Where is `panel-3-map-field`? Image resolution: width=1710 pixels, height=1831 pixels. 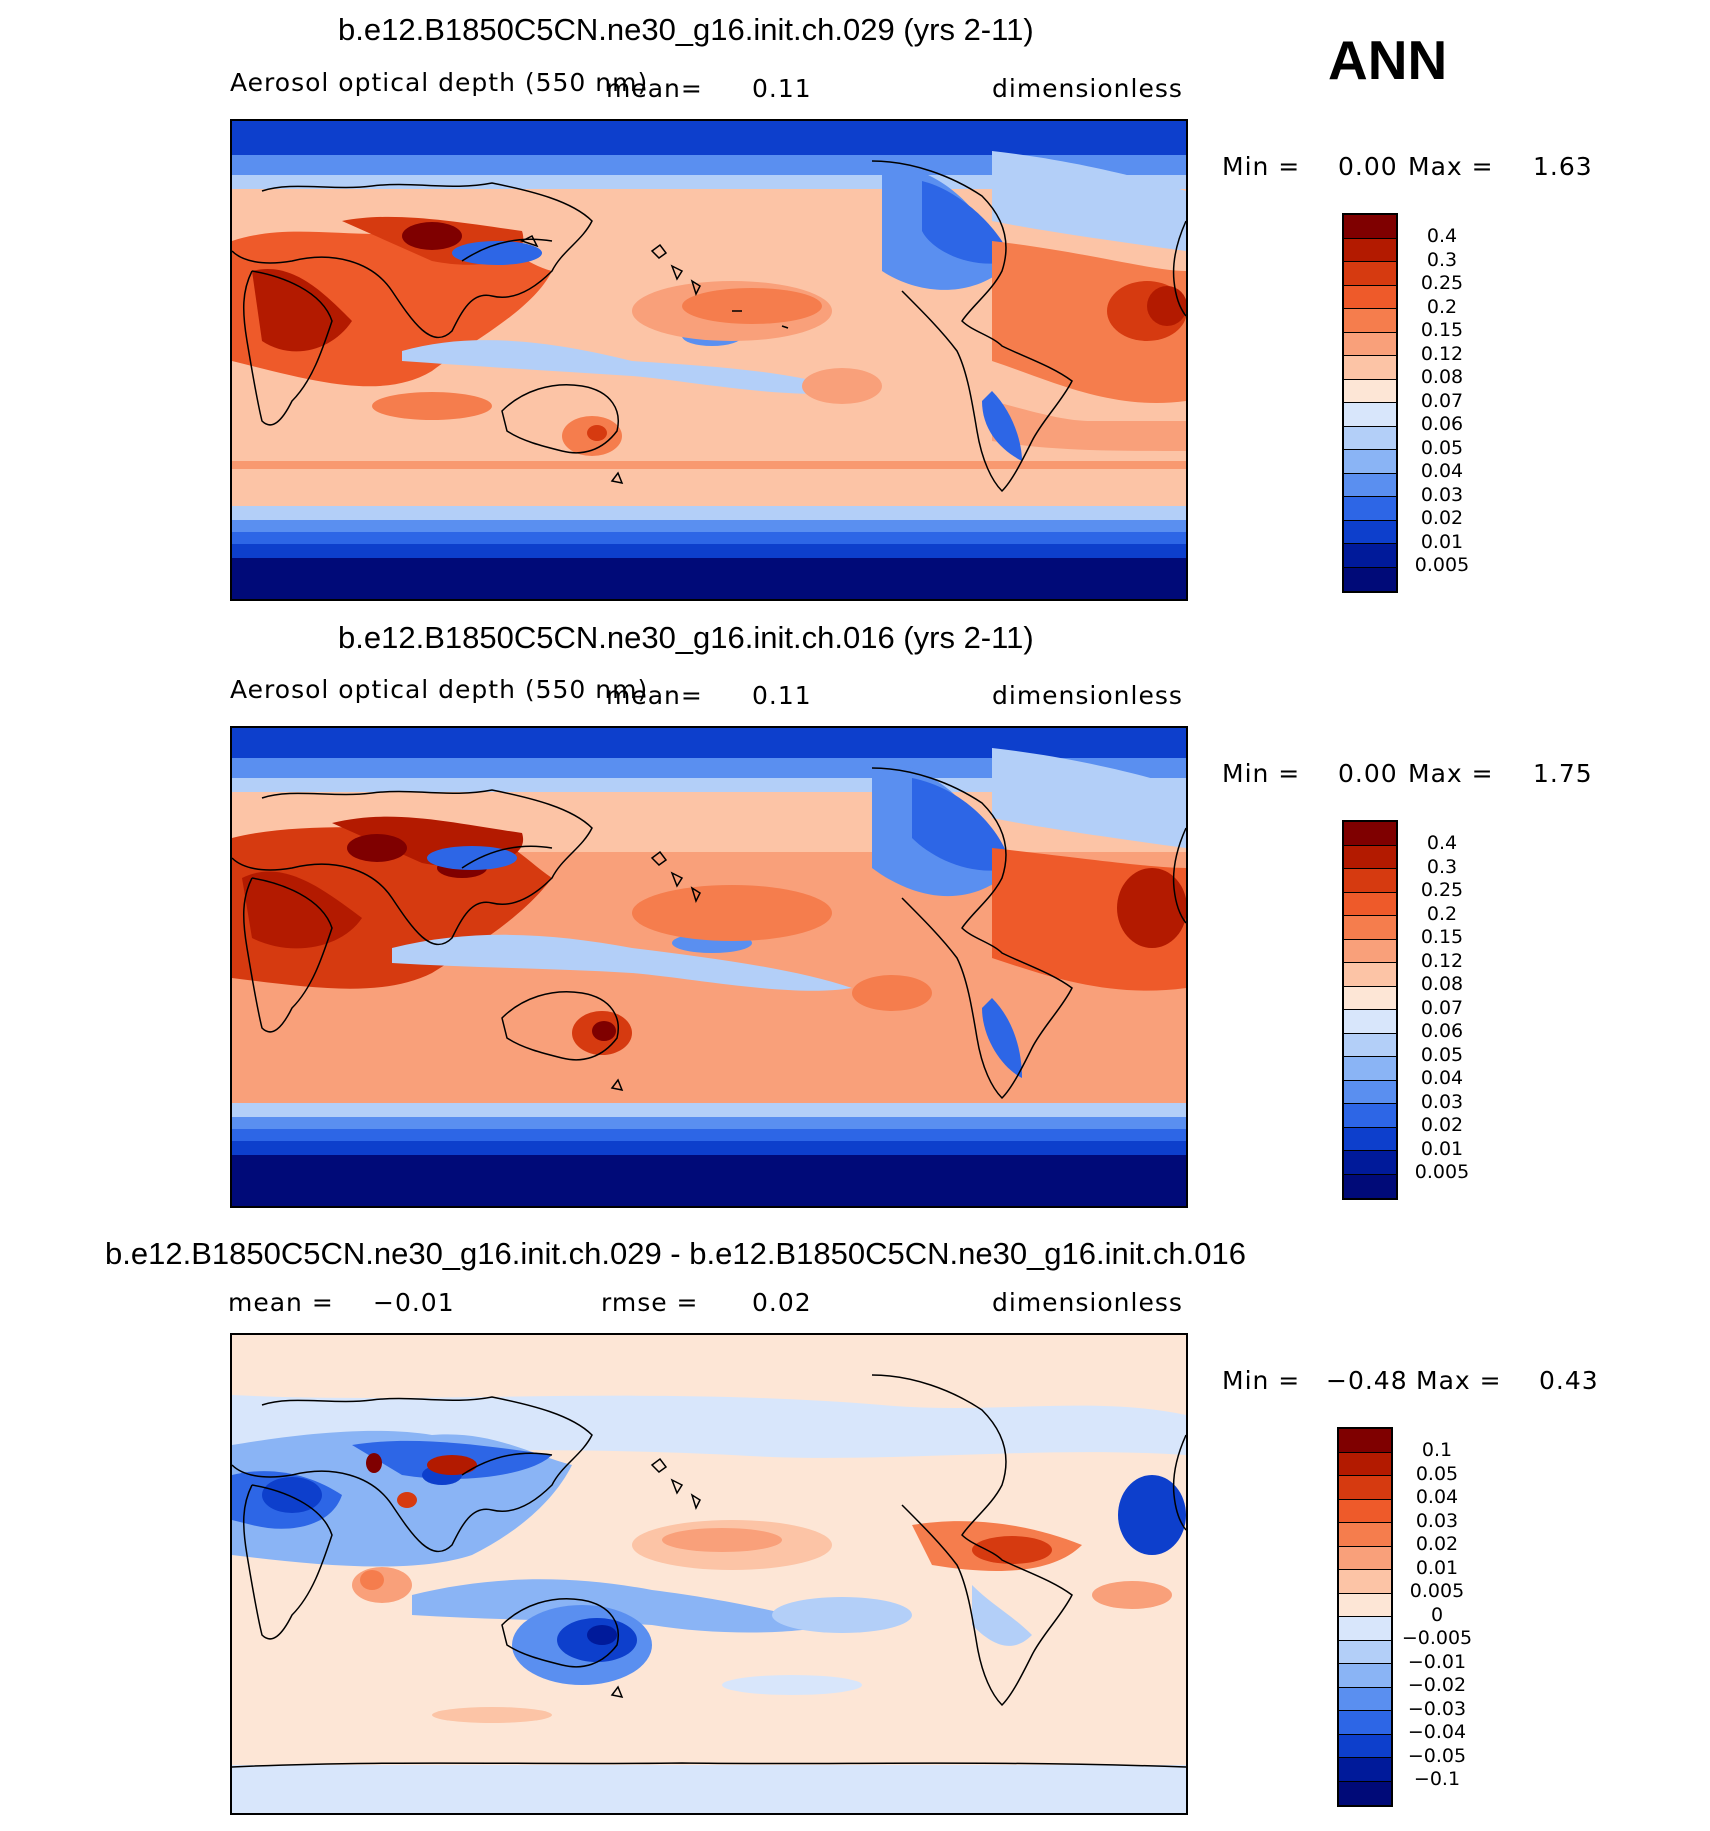
panel-3-map-field is located at coordinates (709, 1574).